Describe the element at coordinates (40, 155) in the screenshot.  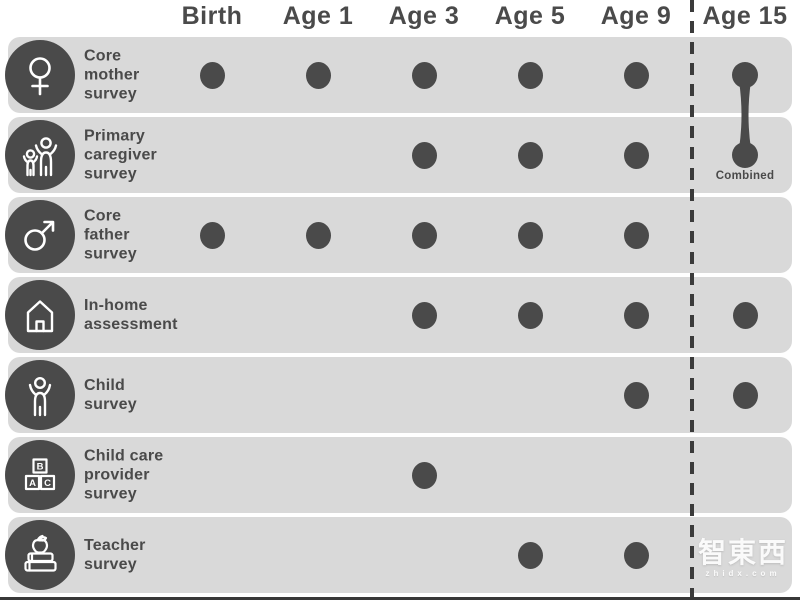
I see `caregiver-icon` at that location.